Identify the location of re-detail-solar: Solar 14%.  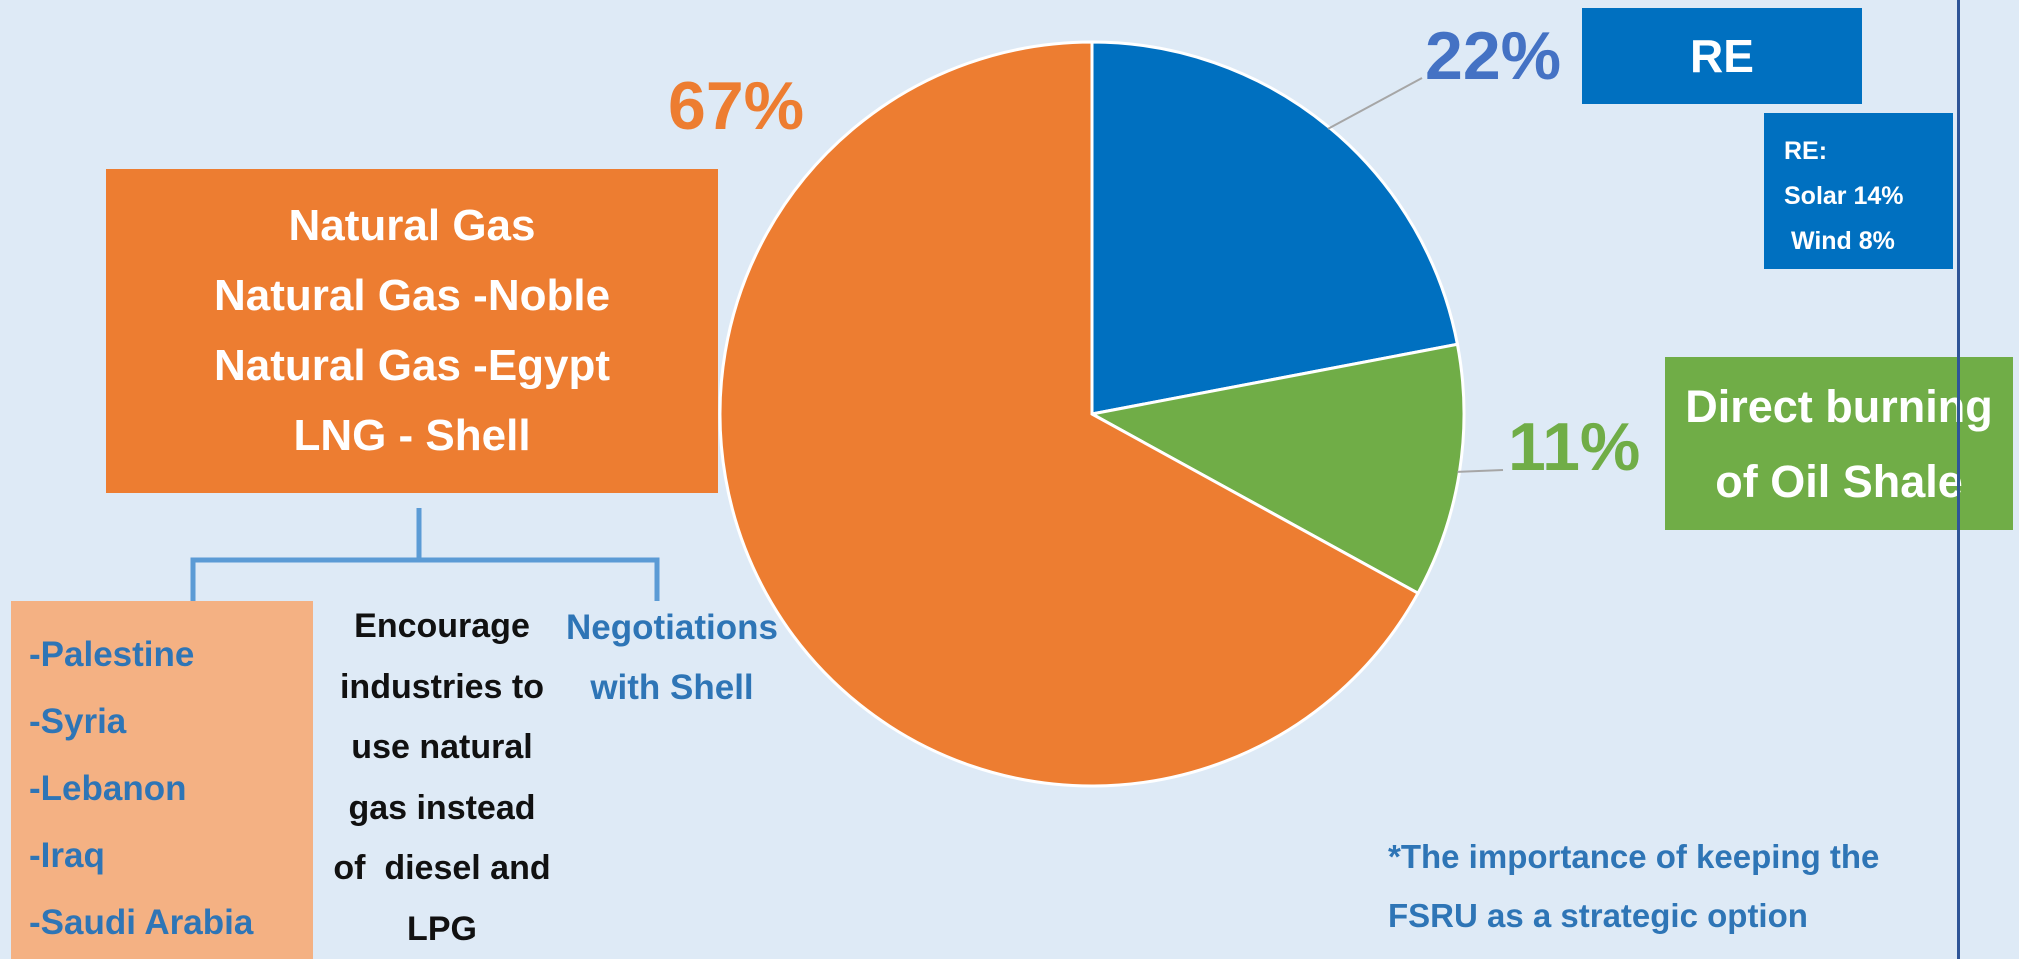
(1844, 196).